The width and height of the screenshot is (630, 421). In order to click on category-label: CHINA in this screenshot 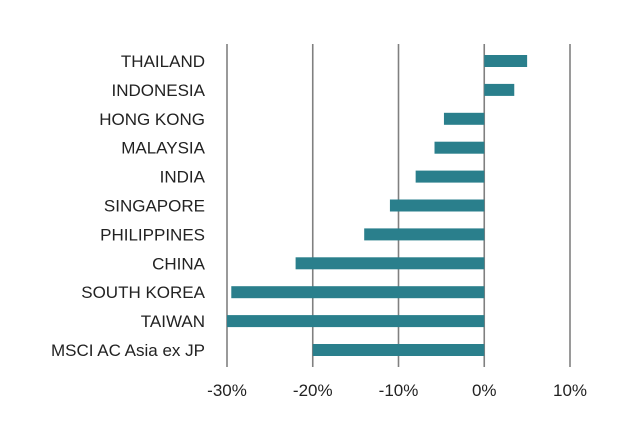, I will do `click(179, 263)`.